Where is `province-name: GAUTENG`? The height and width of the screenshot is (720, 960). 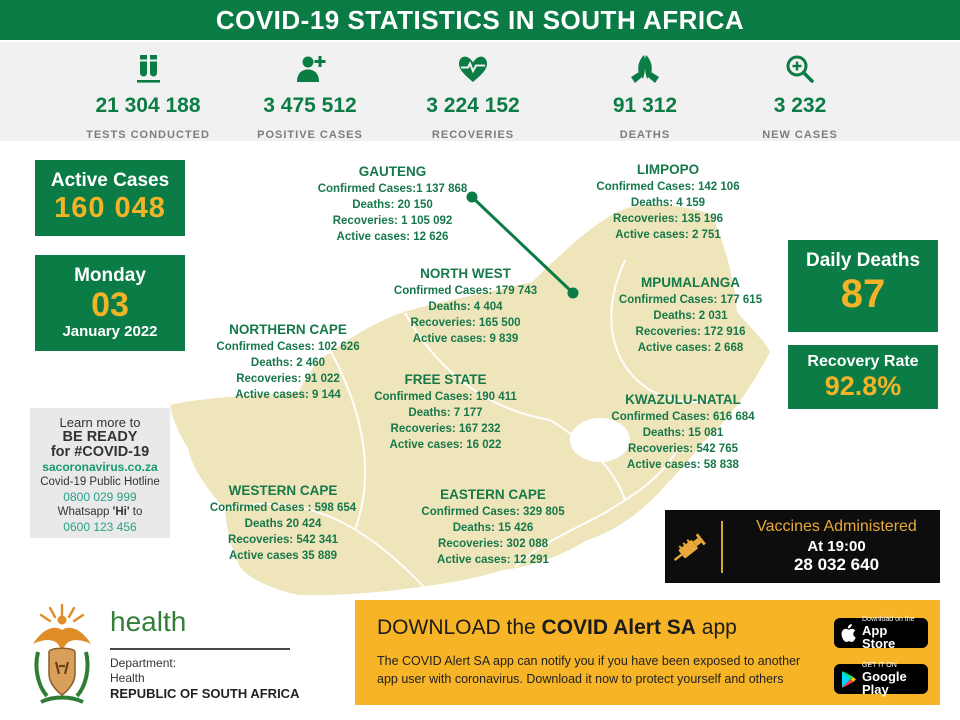 province-name: GAUTENG is located at coordinates (392, 171).